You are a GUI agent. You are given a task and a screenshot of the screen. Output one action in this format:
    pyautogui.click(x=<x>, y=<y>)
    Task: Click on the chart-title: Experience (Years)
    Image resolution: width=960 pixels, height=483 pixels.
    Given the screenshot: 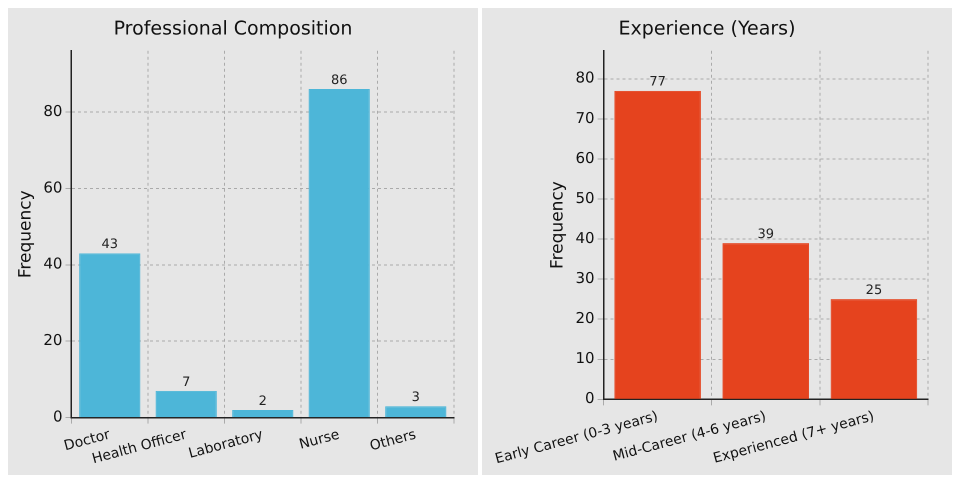 What is the action you would take?
    pyautogui.click(x=707, y=28)
    